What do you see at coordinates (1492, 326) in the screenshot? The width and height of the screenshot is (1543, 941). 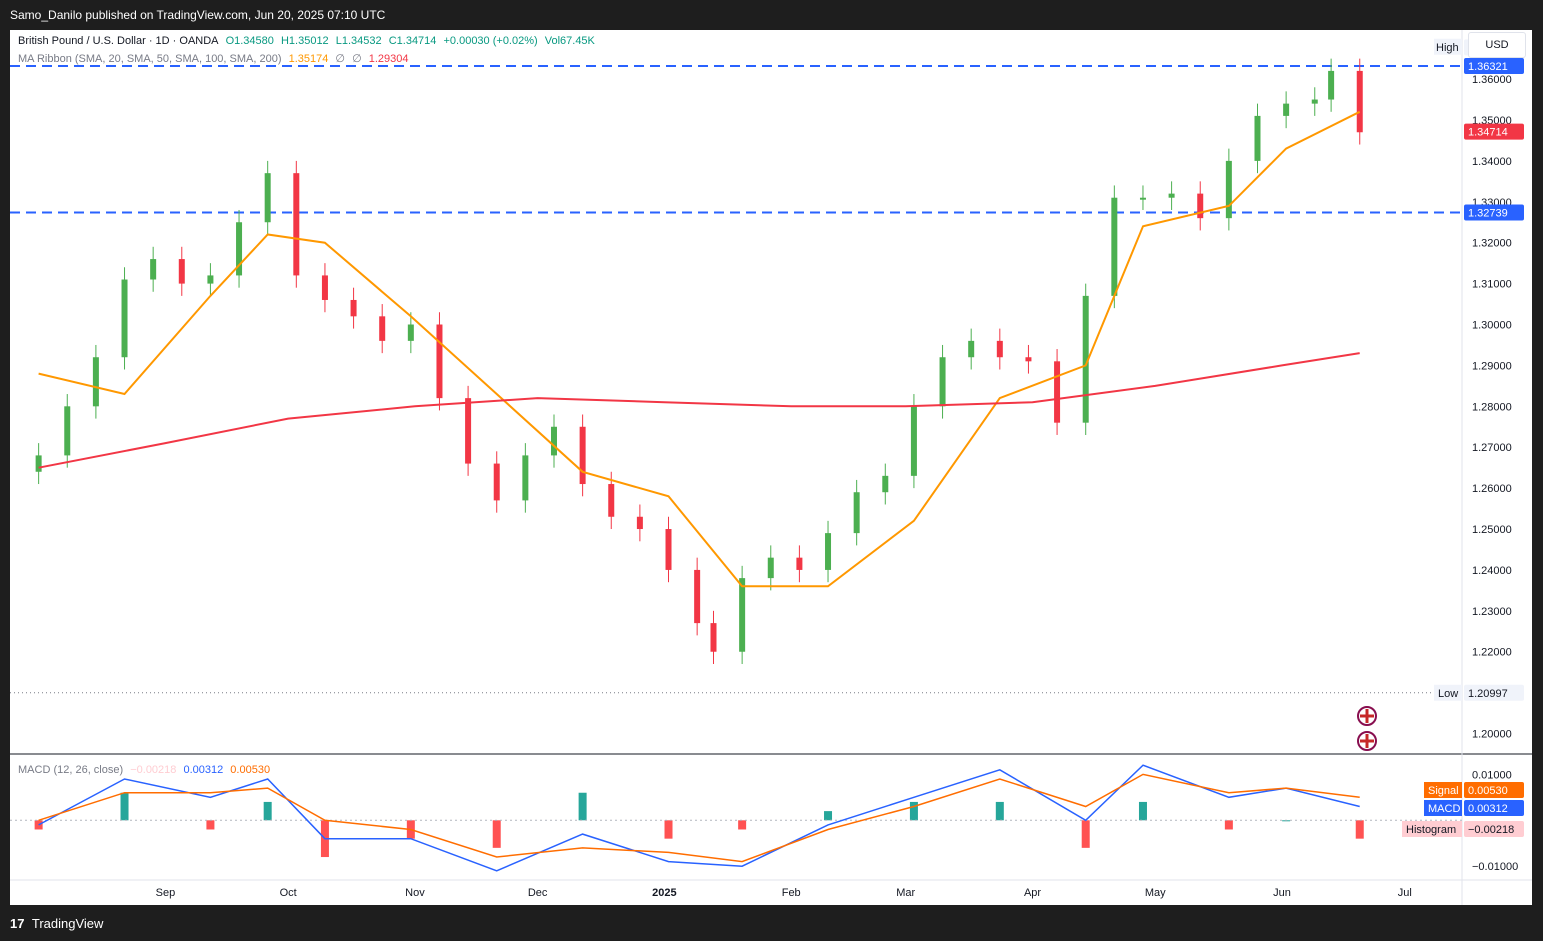 I see `price-tick-label: 1.30000` at bounding box center [1492, 326].